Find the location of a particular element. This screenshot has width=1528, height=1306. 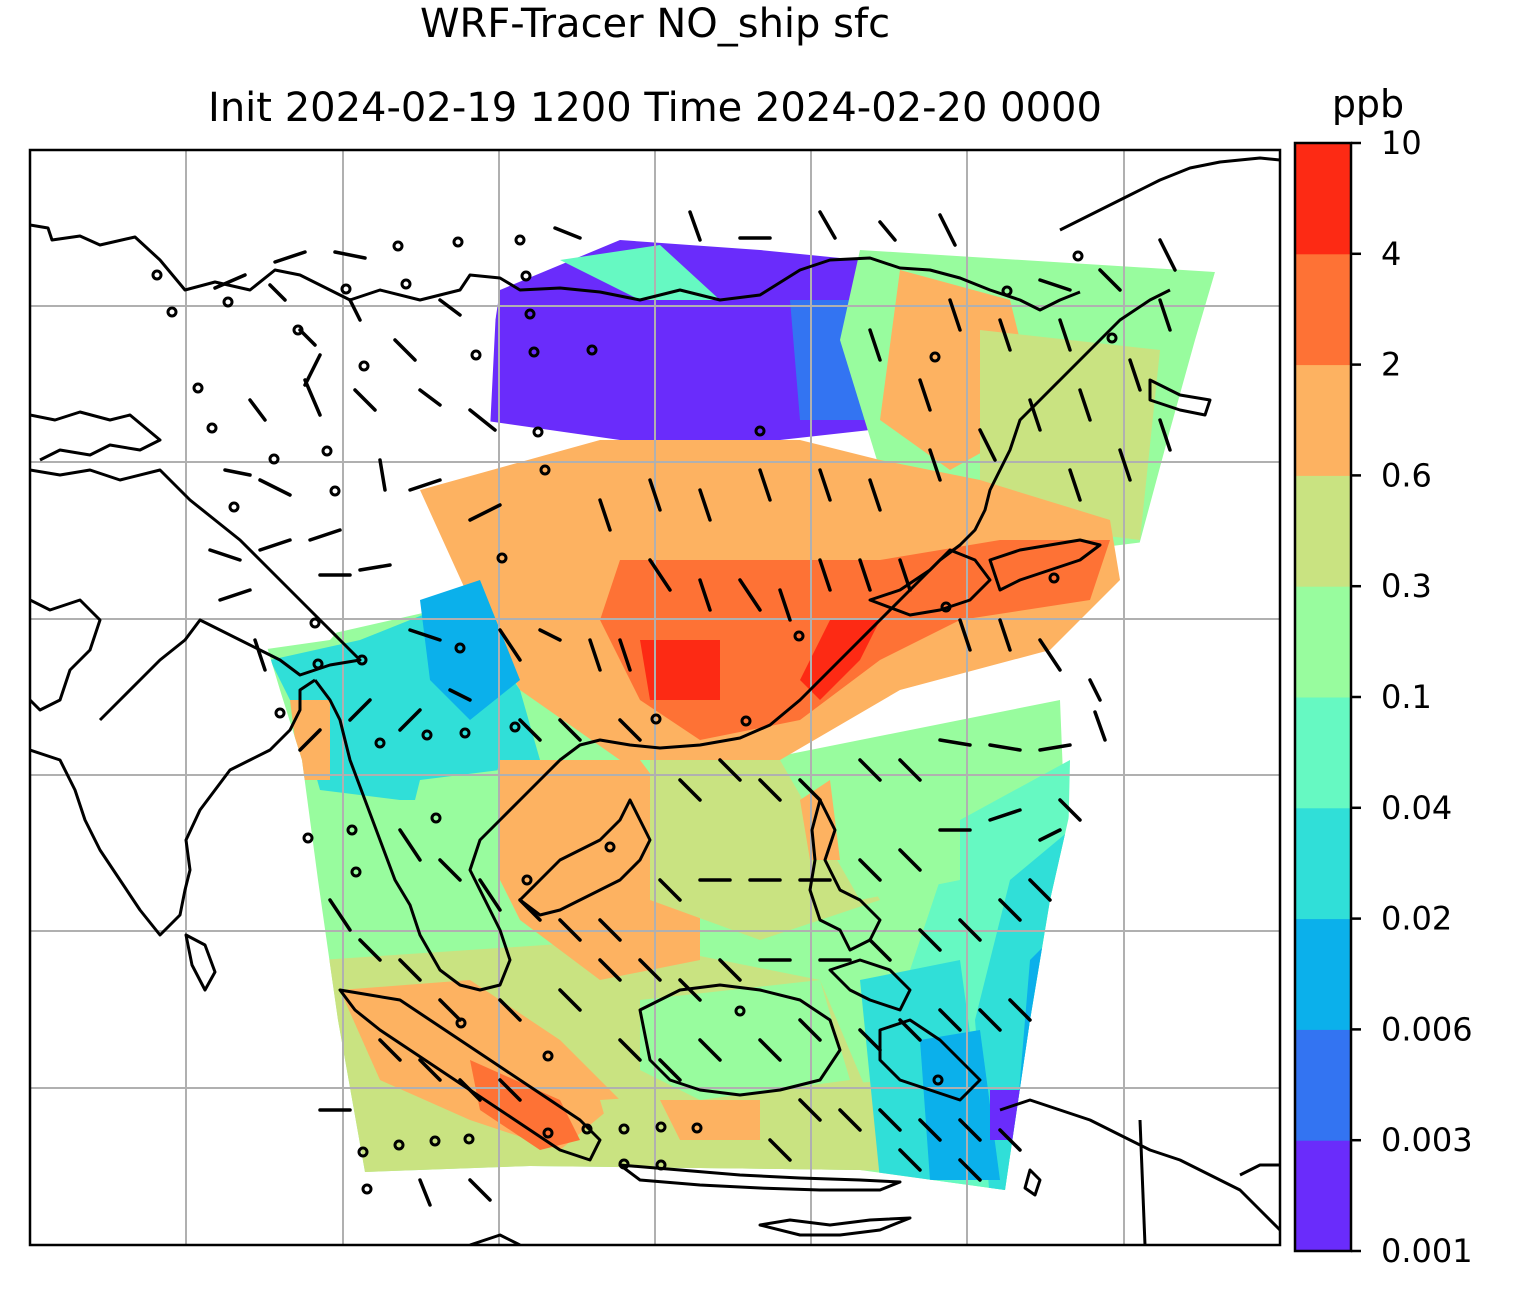

colorbar-tick-label: 0.1 is located at coordinates (1406, 697).